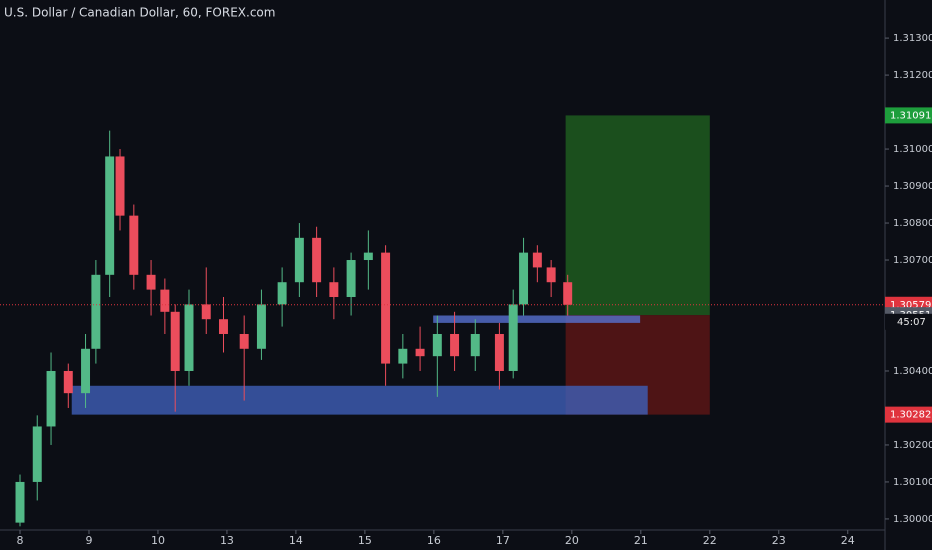  What do you see at coordinates (848, 540) in the screenshot?
I see `x-tick-label: 24` at bounding box center [848, 540].